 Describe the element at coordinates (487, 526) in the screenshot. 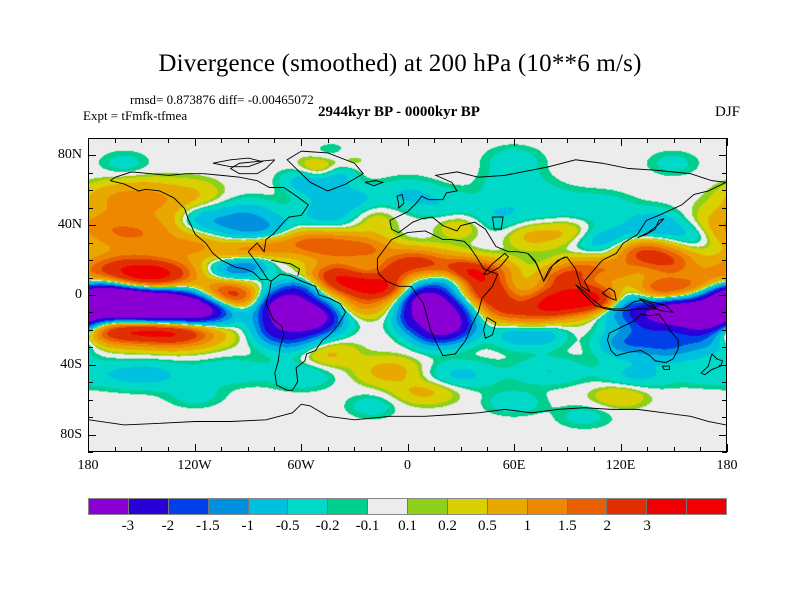

I see `colorbar-tick-label: 0.5` at that location.